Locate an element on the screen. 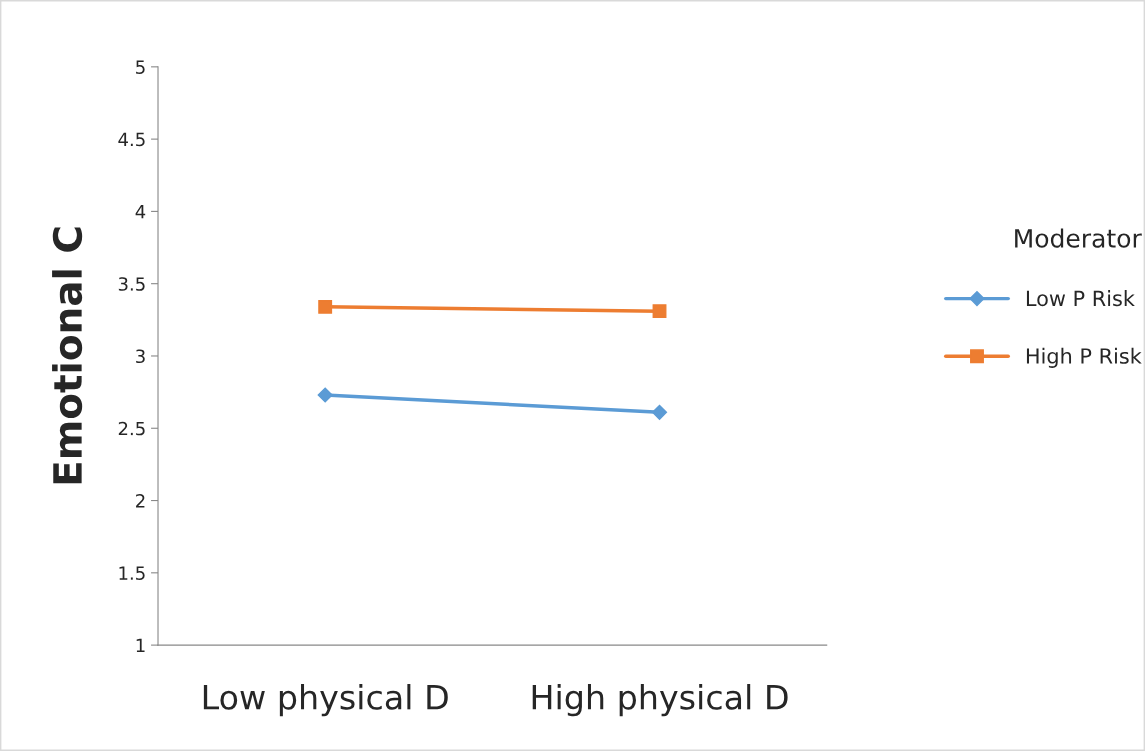 This screenshot has height=751, width=1145. y-tick-label: 3.5 is located at coordinates (131, 284).